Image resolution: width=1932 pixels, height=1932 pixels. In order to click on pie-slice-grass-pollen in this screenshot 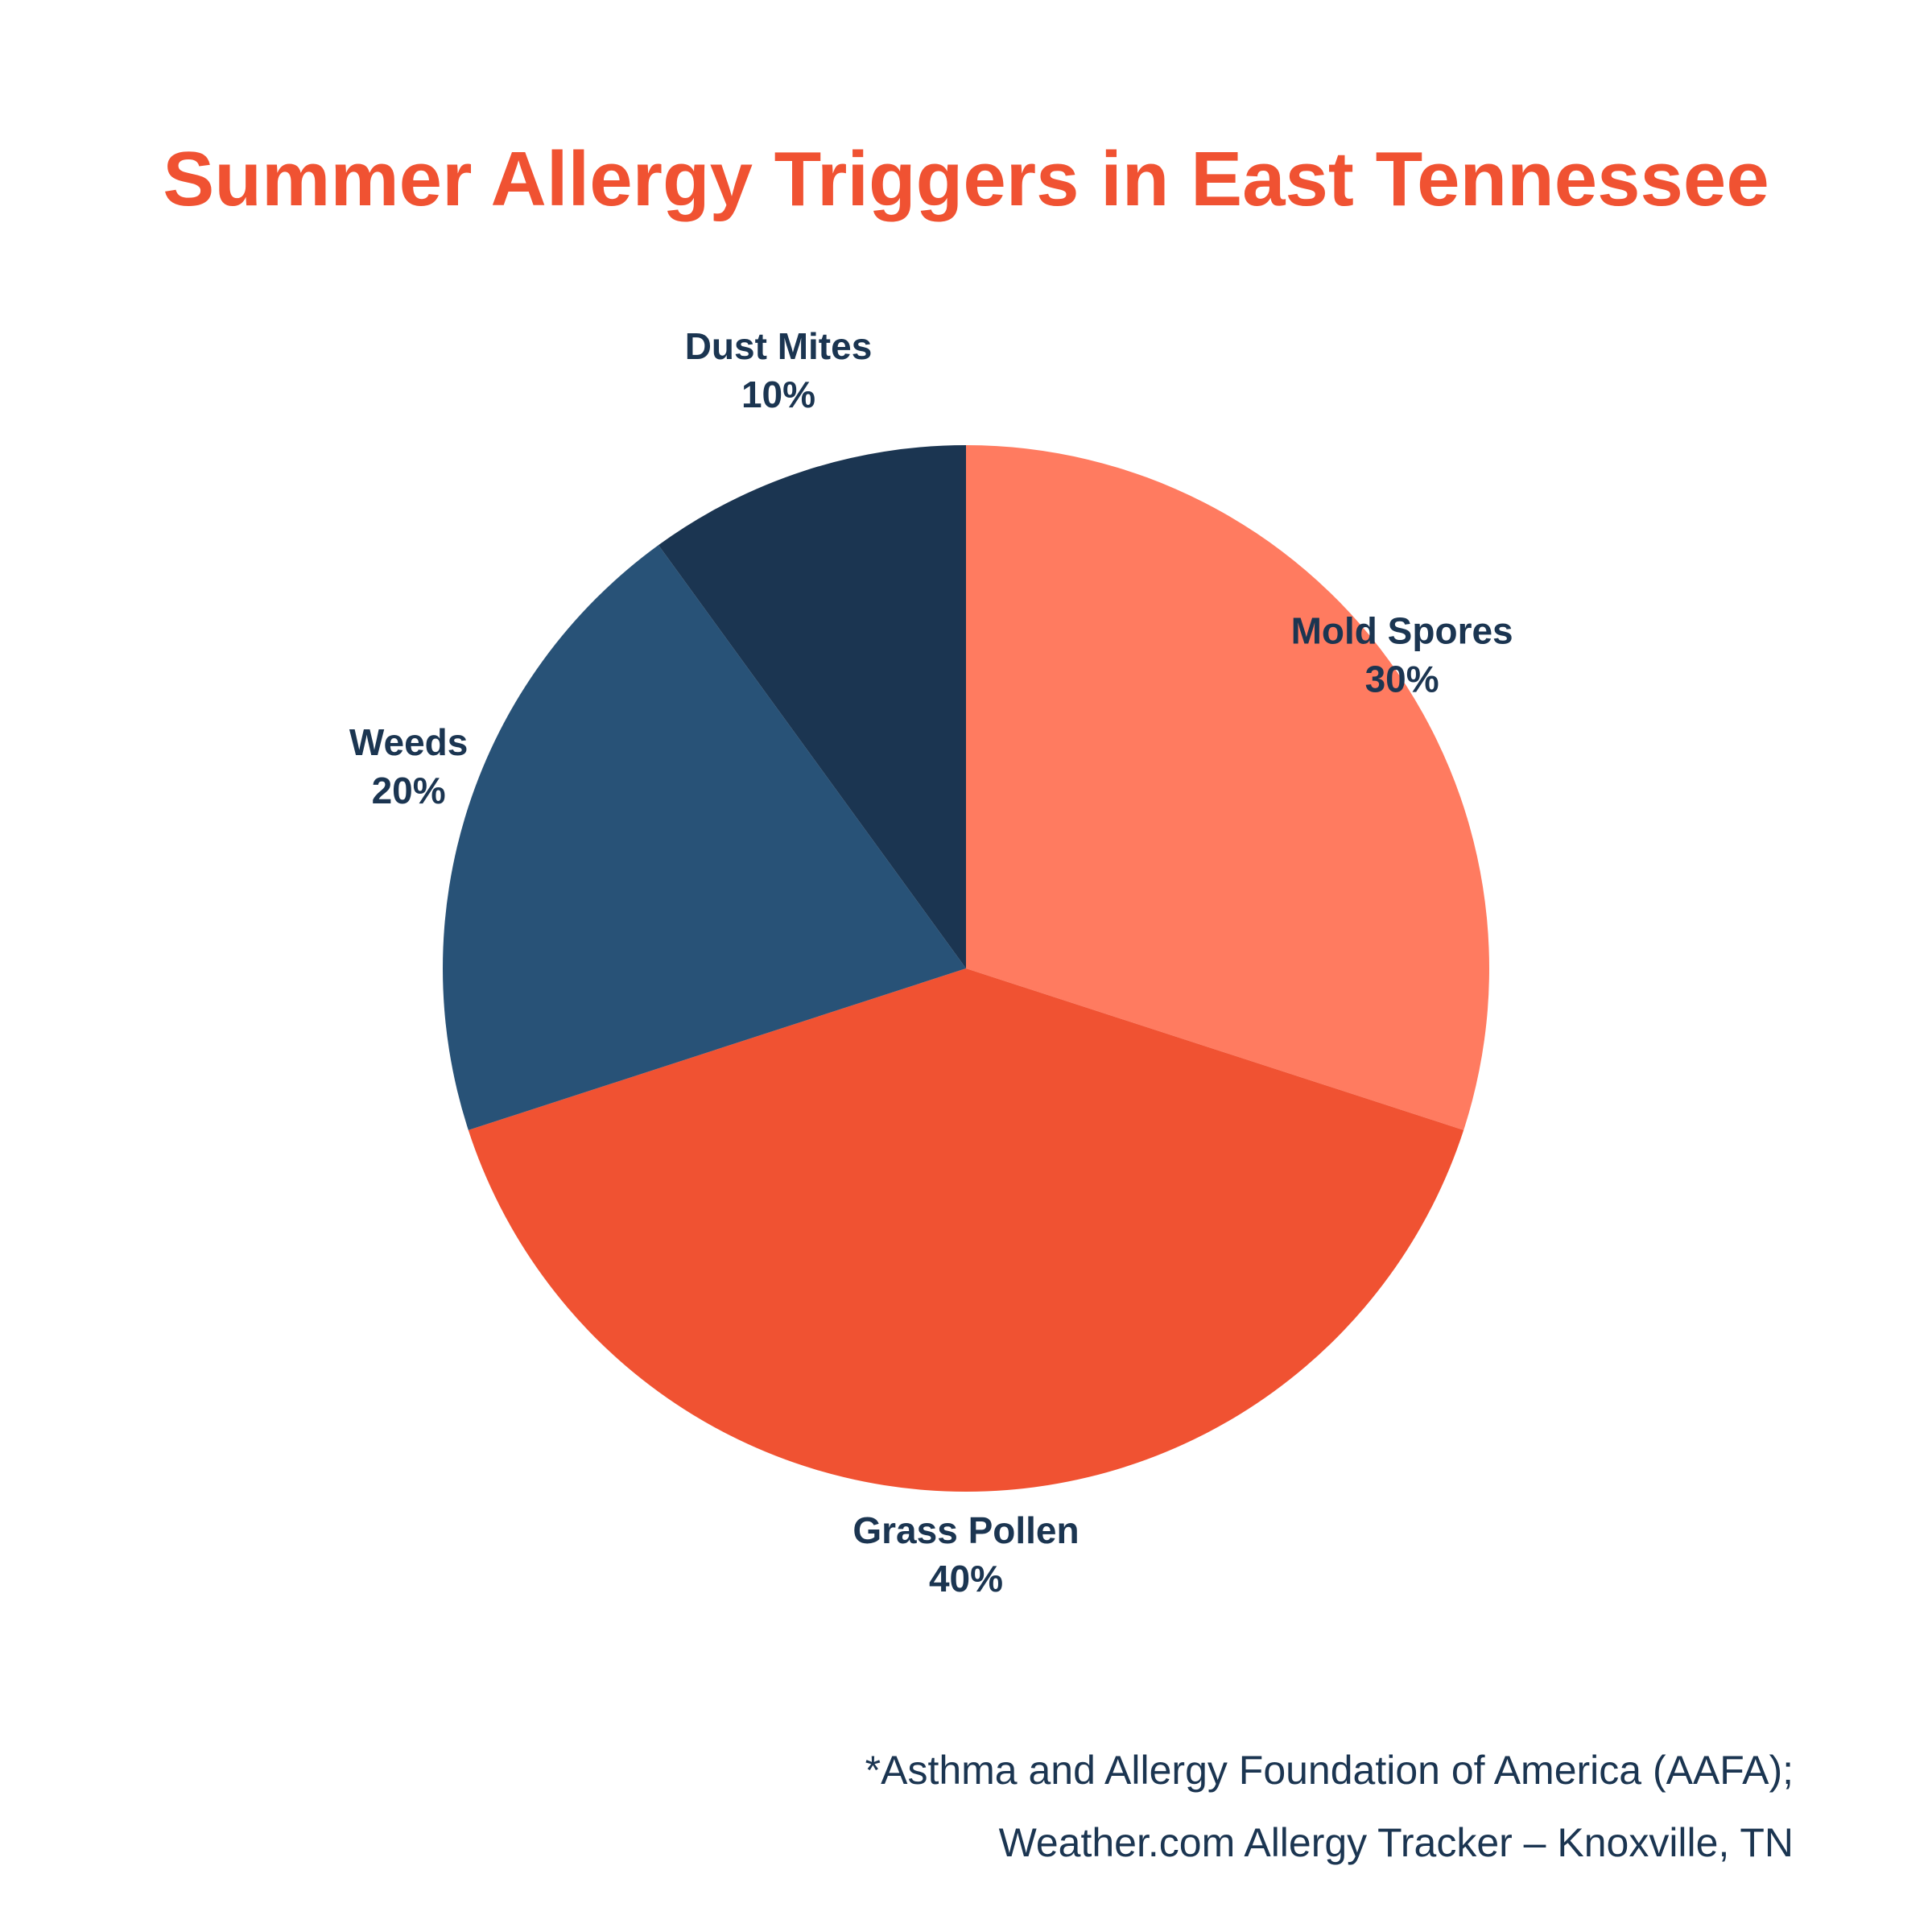, I will do `click(966, 1230)`.